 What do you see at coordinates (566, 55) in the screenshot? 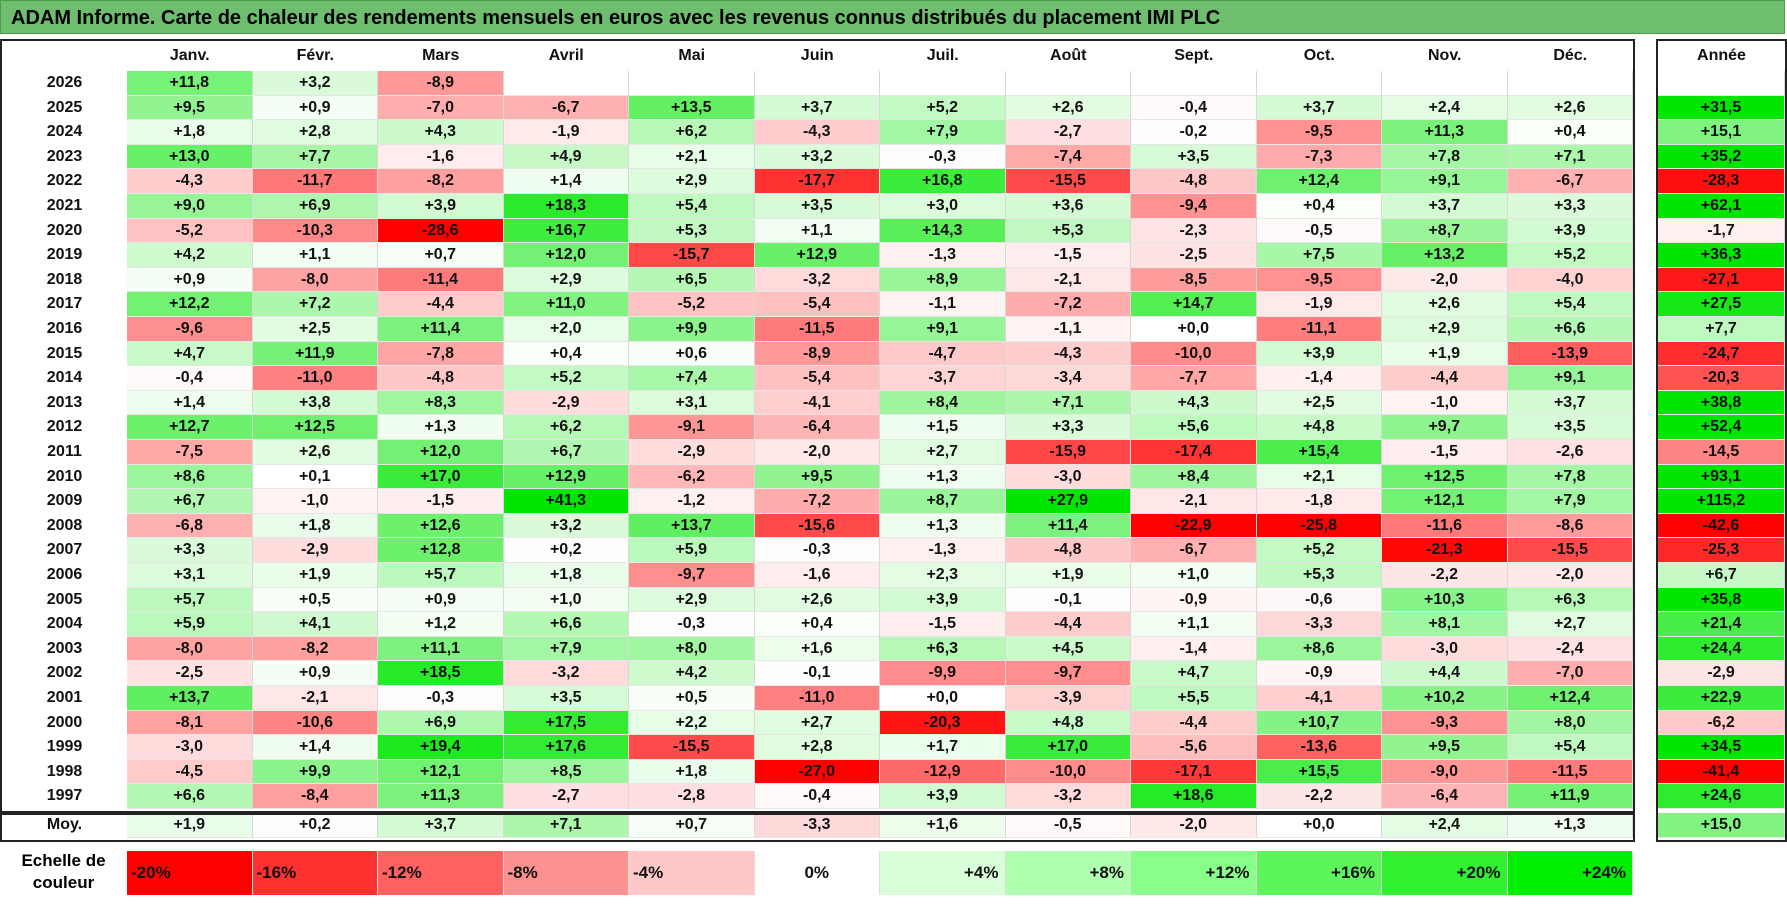
I see `month-header: Avril` at bounding box center [566, 55].